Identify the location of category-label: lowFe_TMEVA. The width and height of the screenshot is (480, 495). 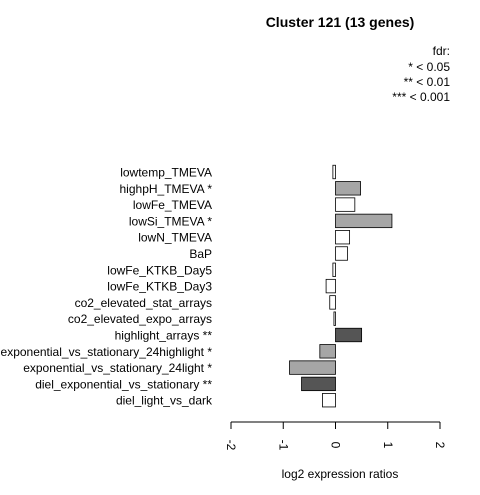
(172, 205).